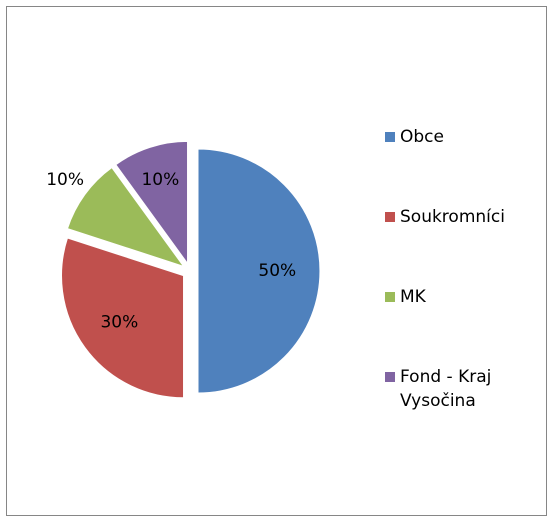 This screenshot has height=524, width=555. I want to click on legend-item: Fond - Kraj Vysočina, so click(460, 389).